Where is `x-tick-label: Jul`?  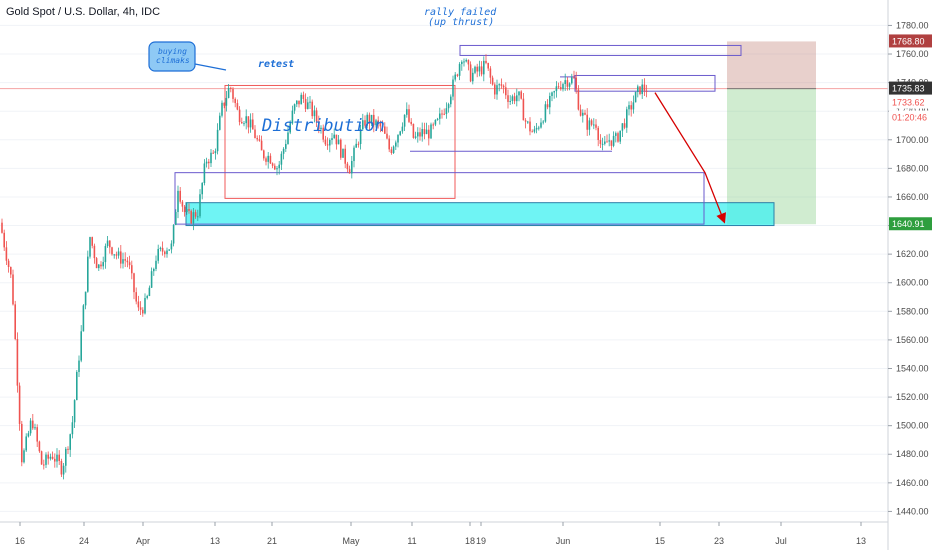
x-tick-label: Jul is located at coordinates (781, 541).